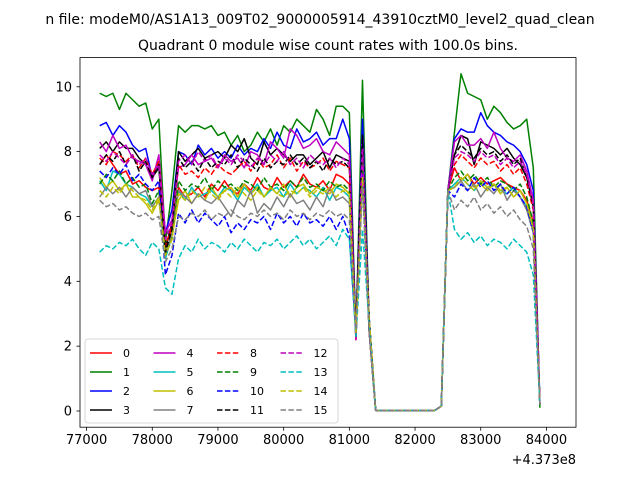  Describe the element at coordinates (68, 152) in the screenshot. I see `y-tick-label: 8` at that location.